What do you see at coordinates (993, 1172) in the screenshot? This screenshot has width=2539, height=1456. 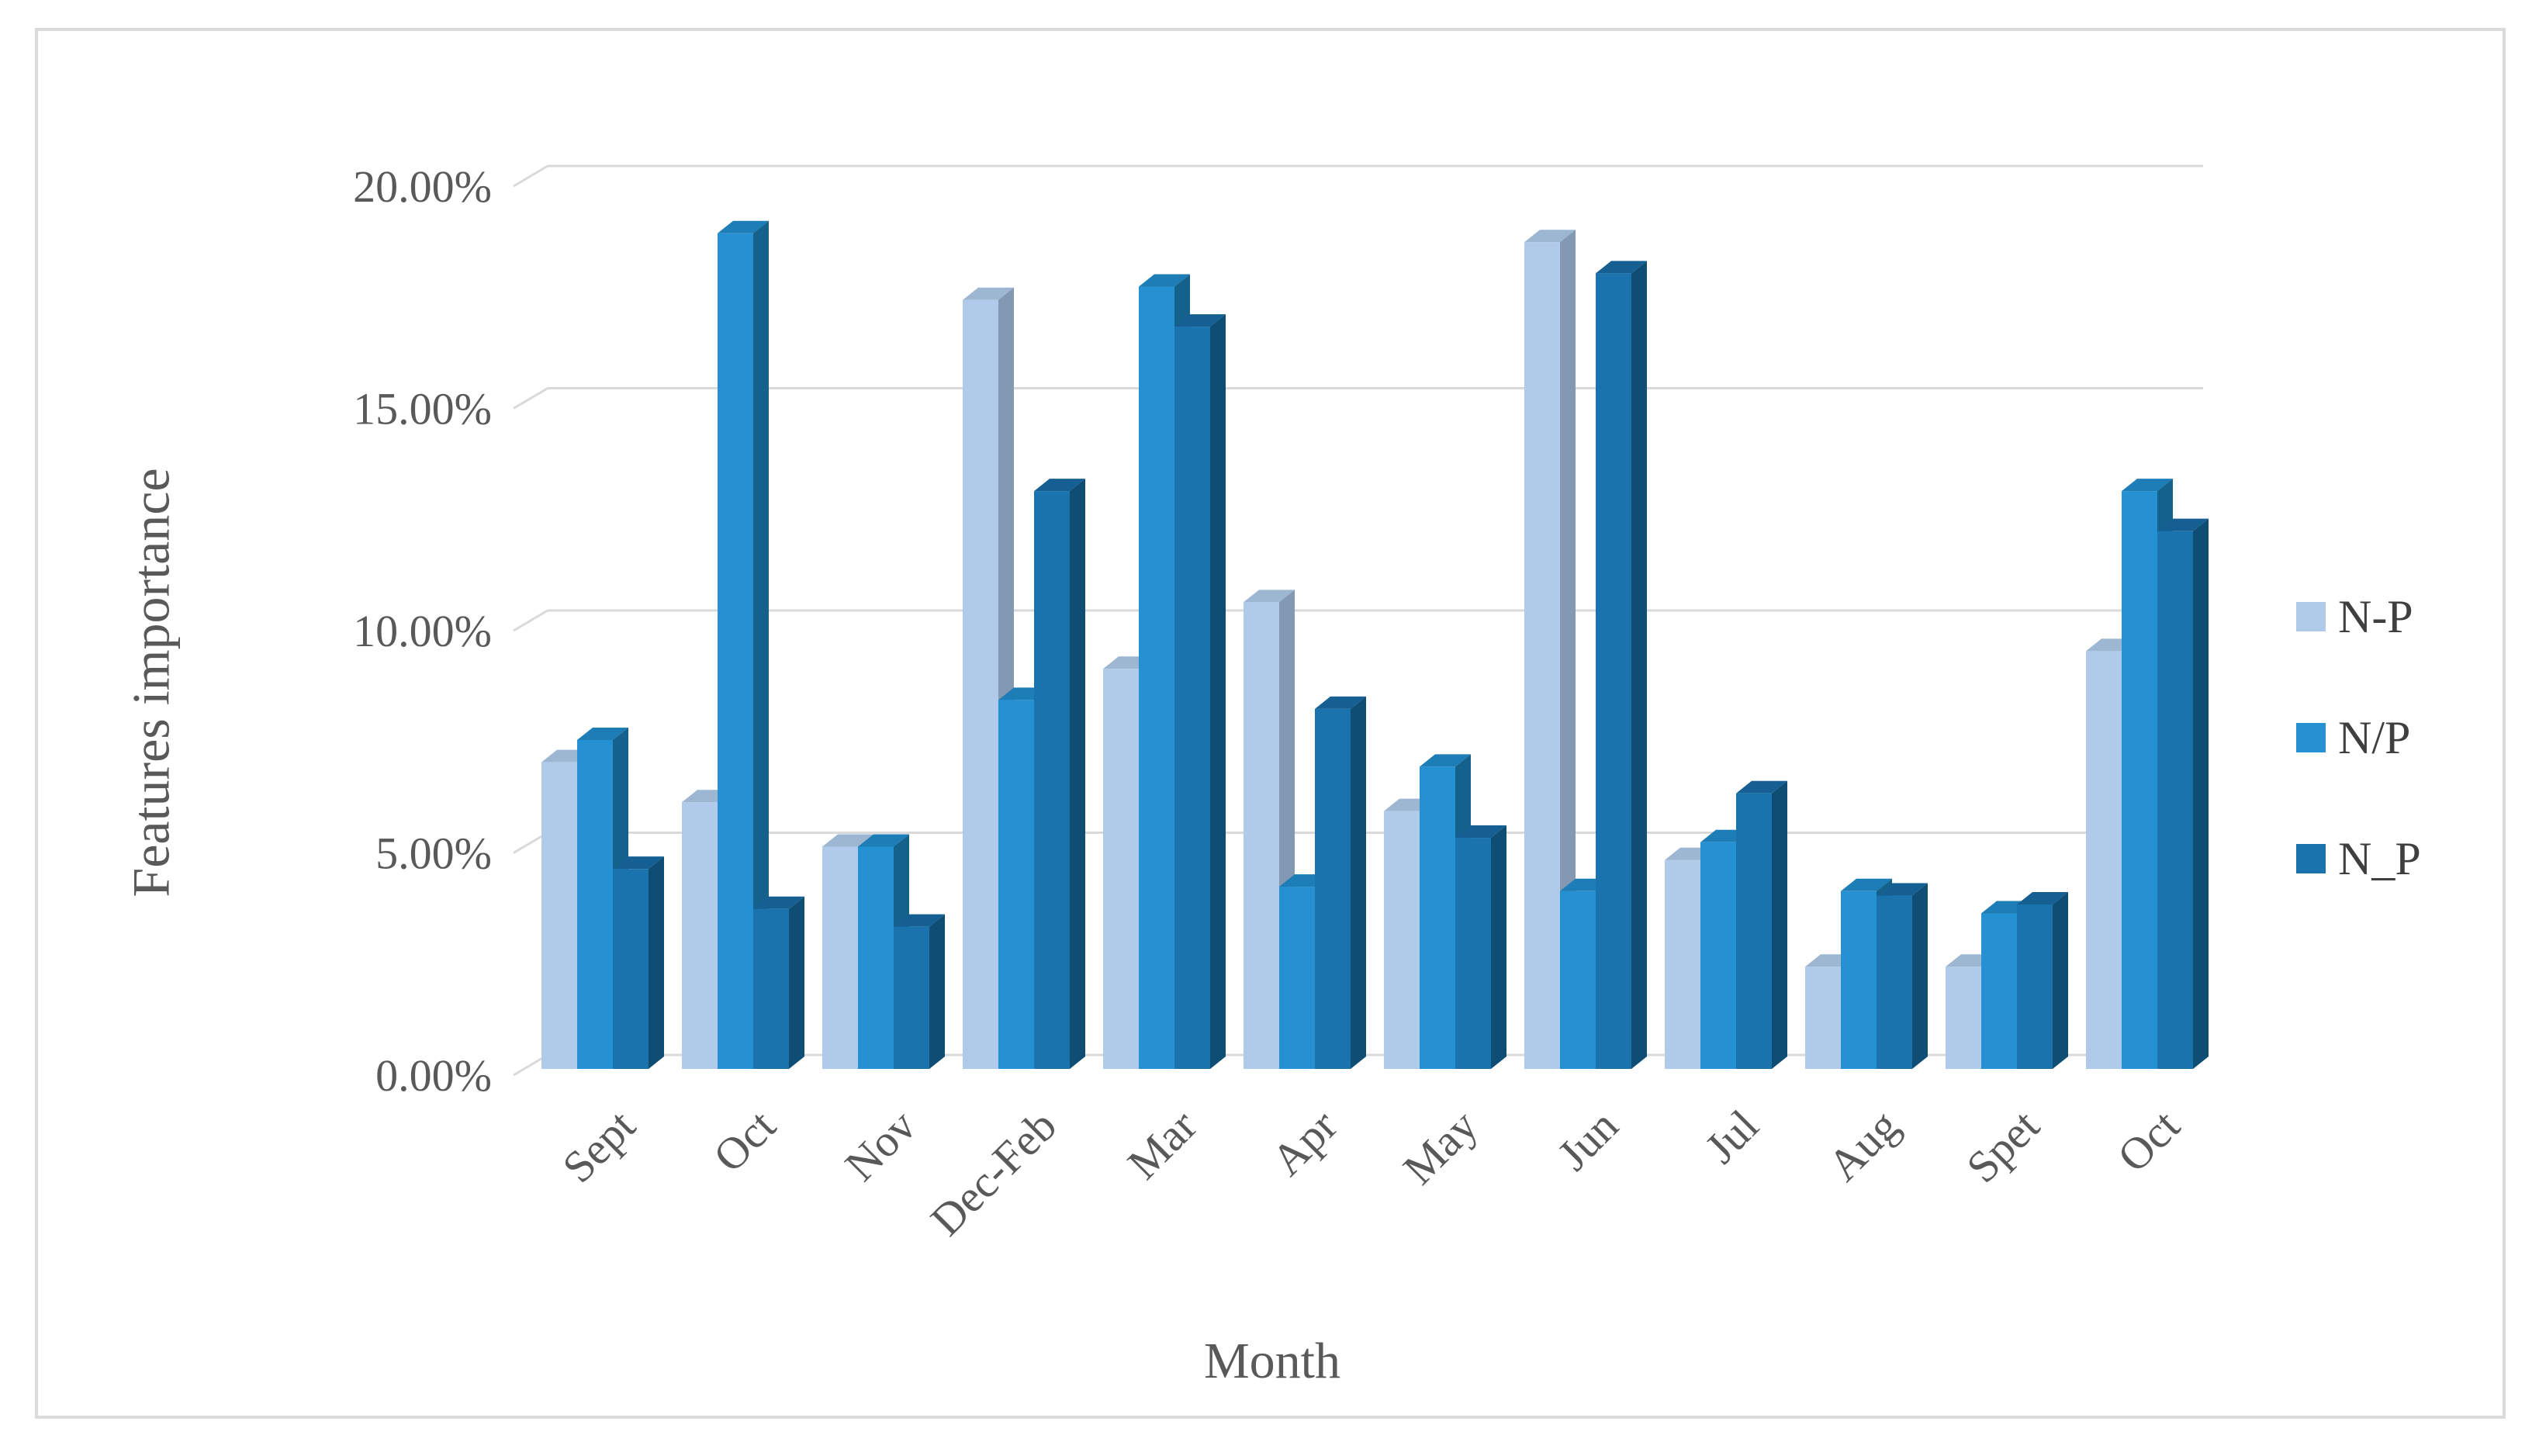 I see `svg-text: Dec-Feb` at bounding box center [993, 1172].